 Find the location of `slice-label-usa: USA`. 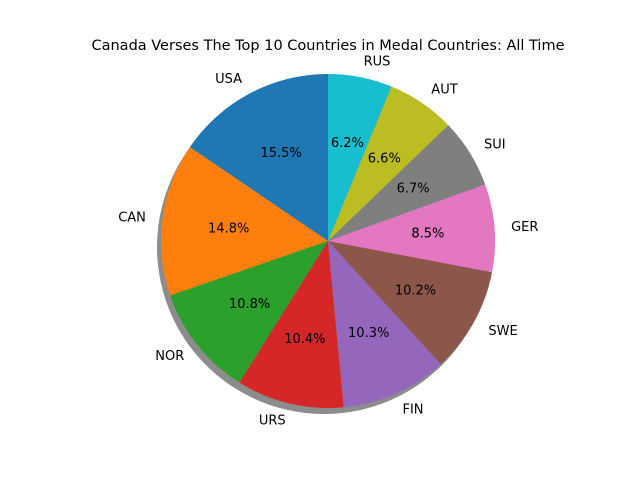

slice-label-usa: USA is located at coordinates (228, 79).